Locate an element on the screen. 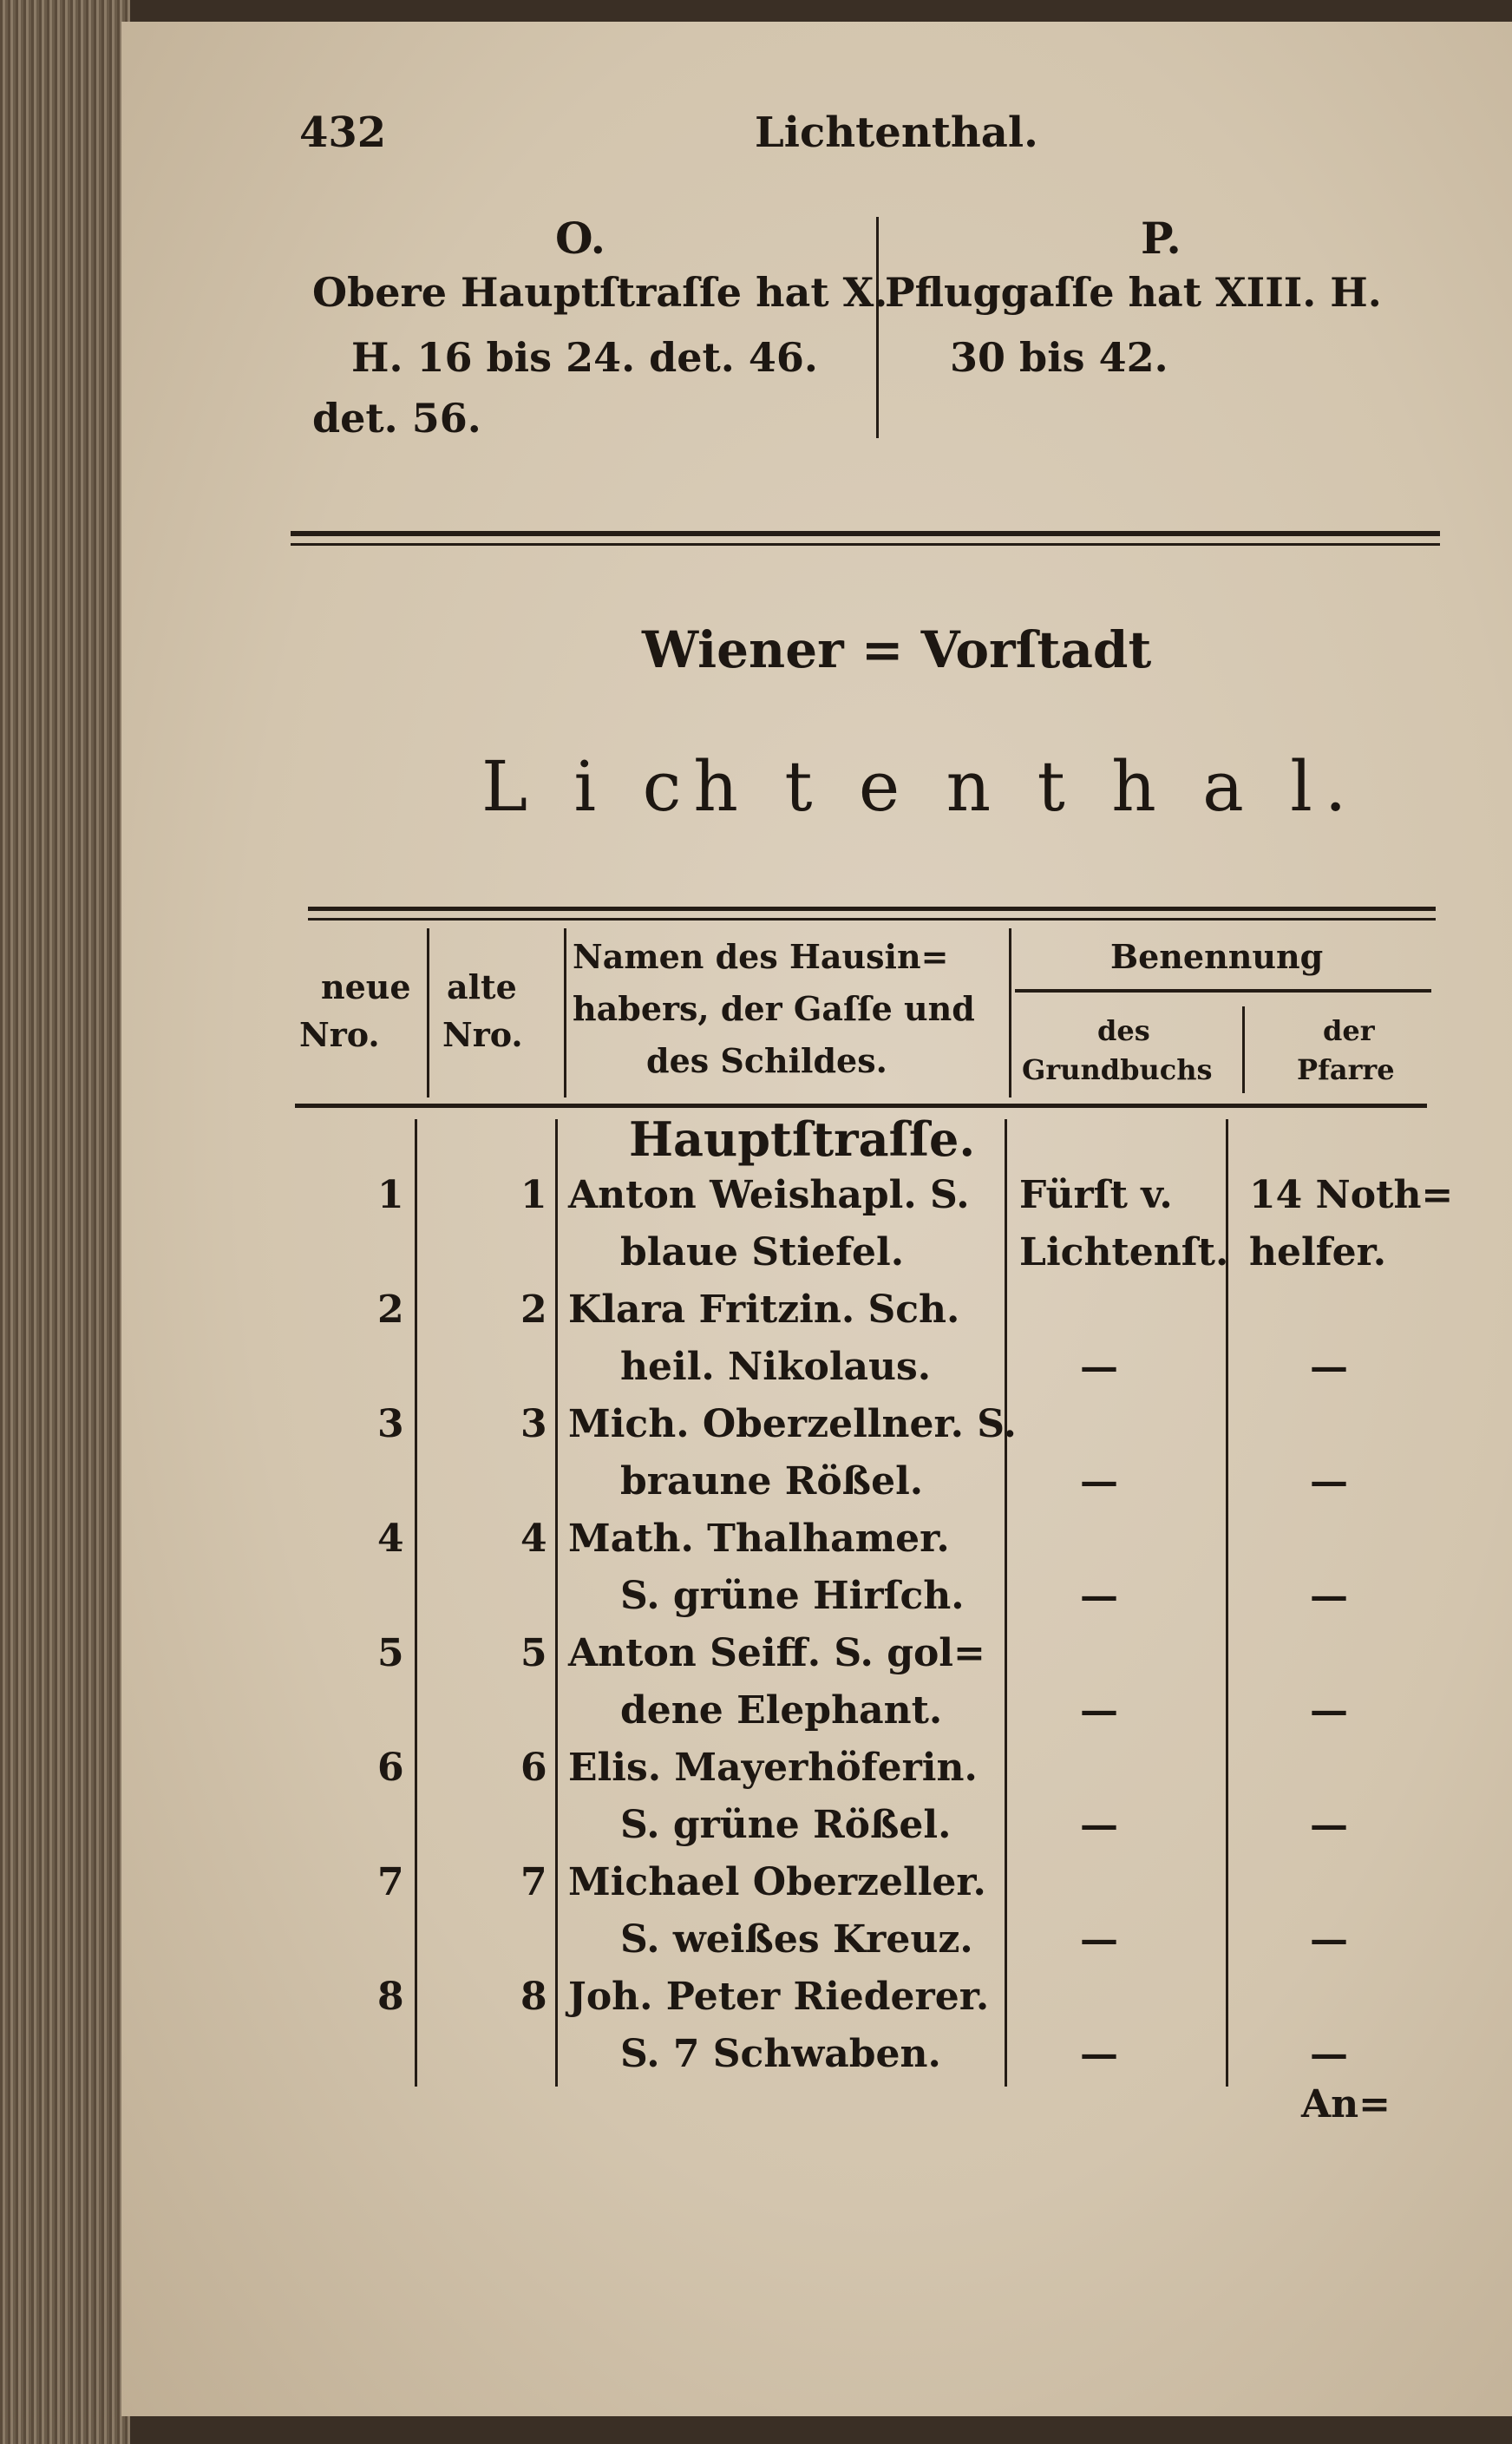  neue-number: 1 is located at coordinates (390, 1195).